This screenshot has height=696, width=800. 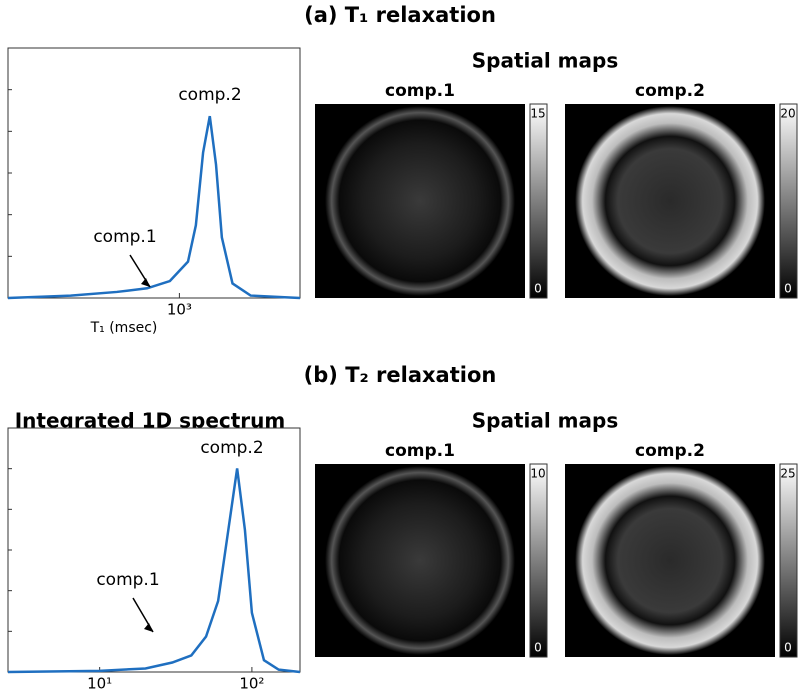 What do you see at coordinates (179, 310) in the screenshot?
I see `x-tick-label: 10³` at bounding box center [179, 310].